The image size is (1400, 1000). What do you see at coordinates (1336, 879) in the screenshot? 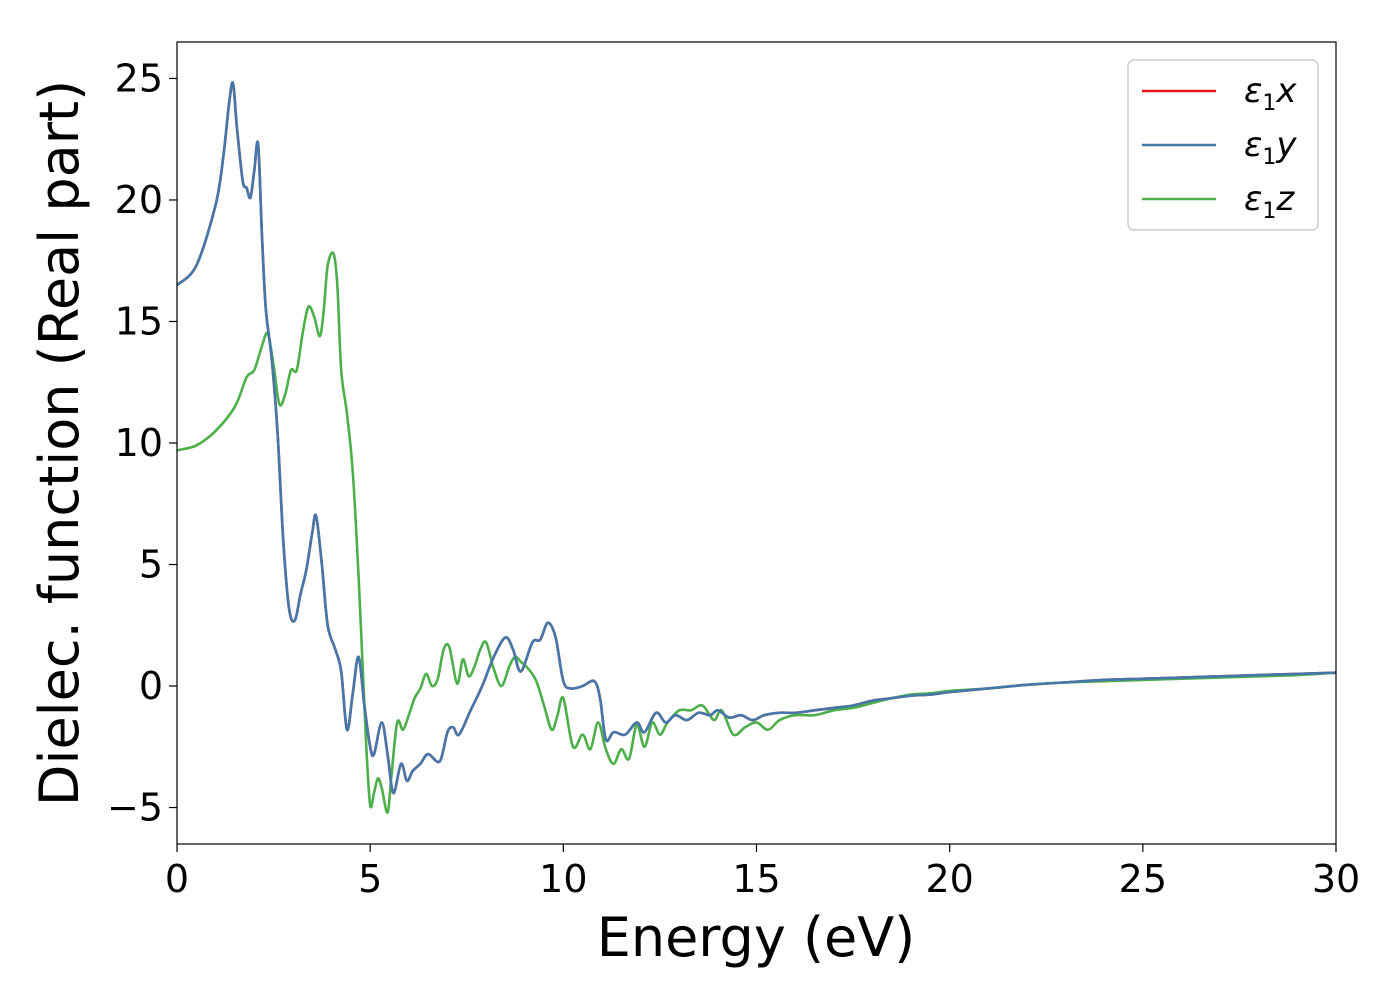
I see `x-tick-label: 30` at bounding box center [1336, 879].